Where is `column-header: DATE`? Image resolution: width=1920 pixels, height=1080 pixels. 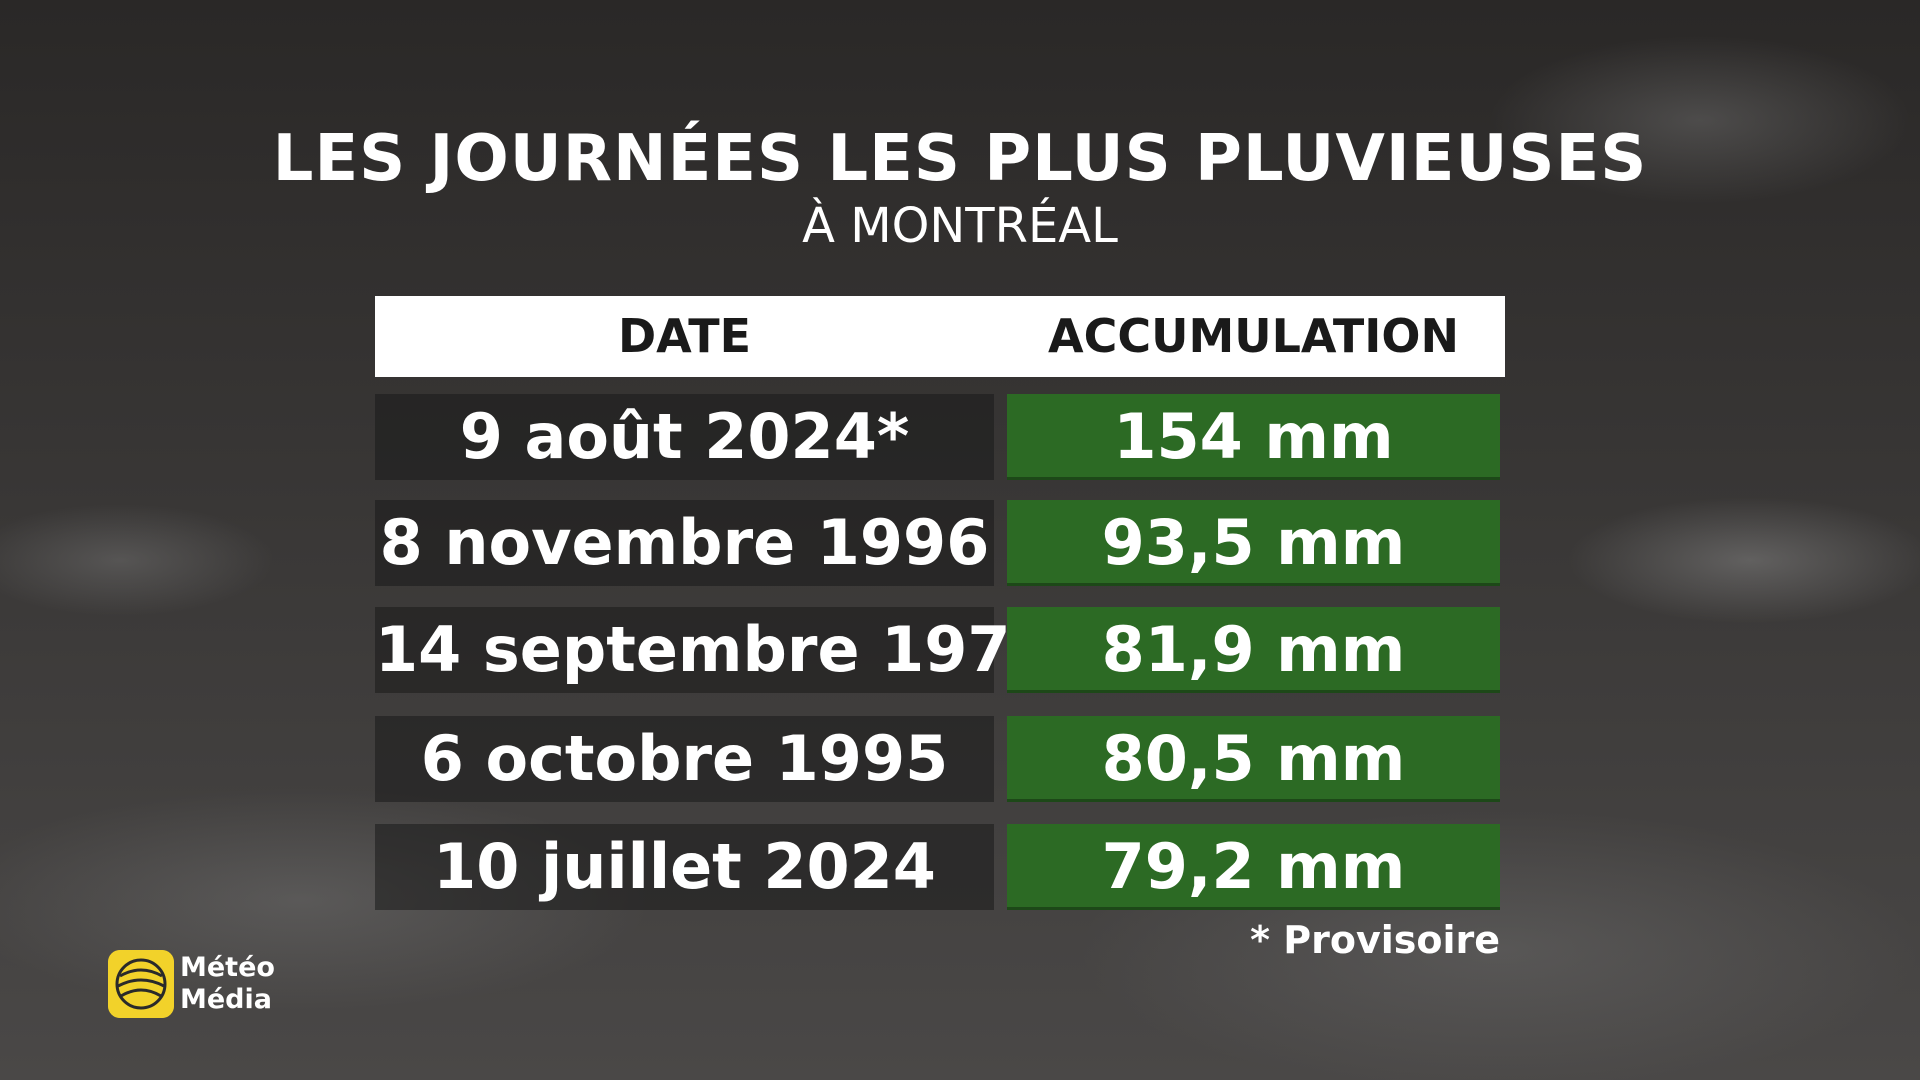
column-header: DATE is located at coordinates (684, 336).